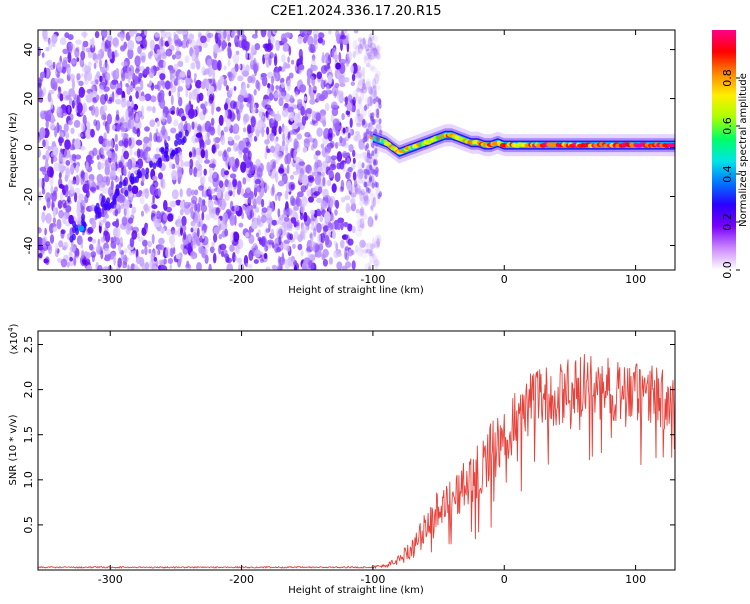 The image size is (750, 604). What do you see at coordinates (11, 329) in the screenshot?
I see `snr-y-multiplier-exp: 4` at bounding box center [11, 329].